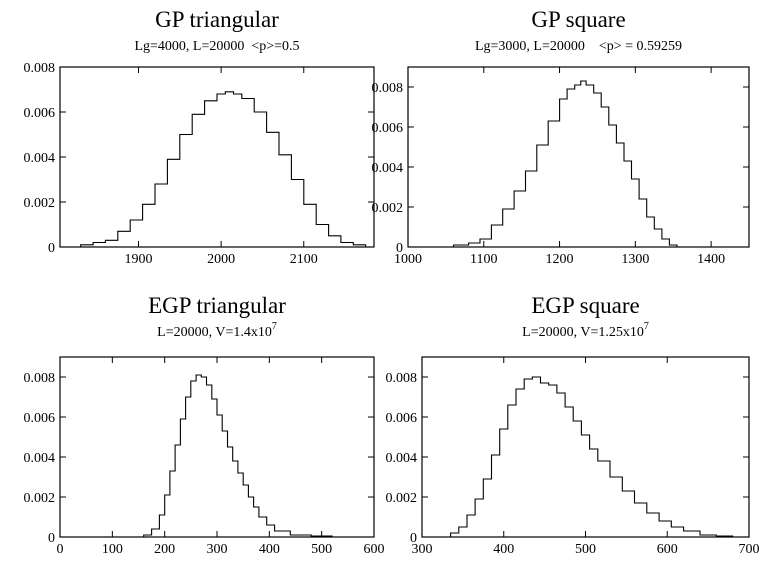 This screenshot has height=565, width=767. I want to click on subtitle-text: L=20000, V=1.4x10, so click(214, 332).